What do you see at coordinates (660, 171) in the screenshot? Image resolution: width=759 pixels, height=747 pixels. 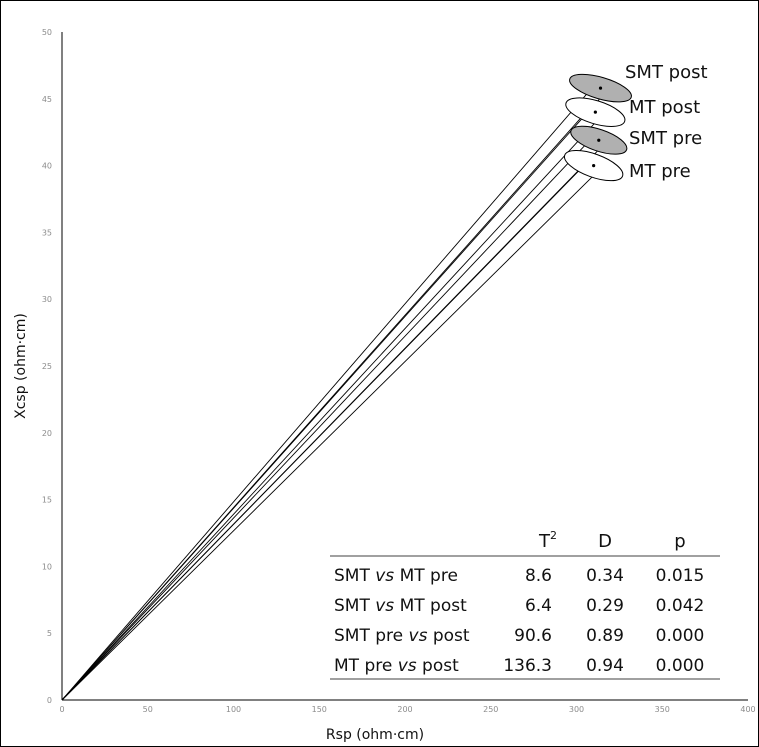 I see `series-label: MT pre` at bounding box center [660, 171].